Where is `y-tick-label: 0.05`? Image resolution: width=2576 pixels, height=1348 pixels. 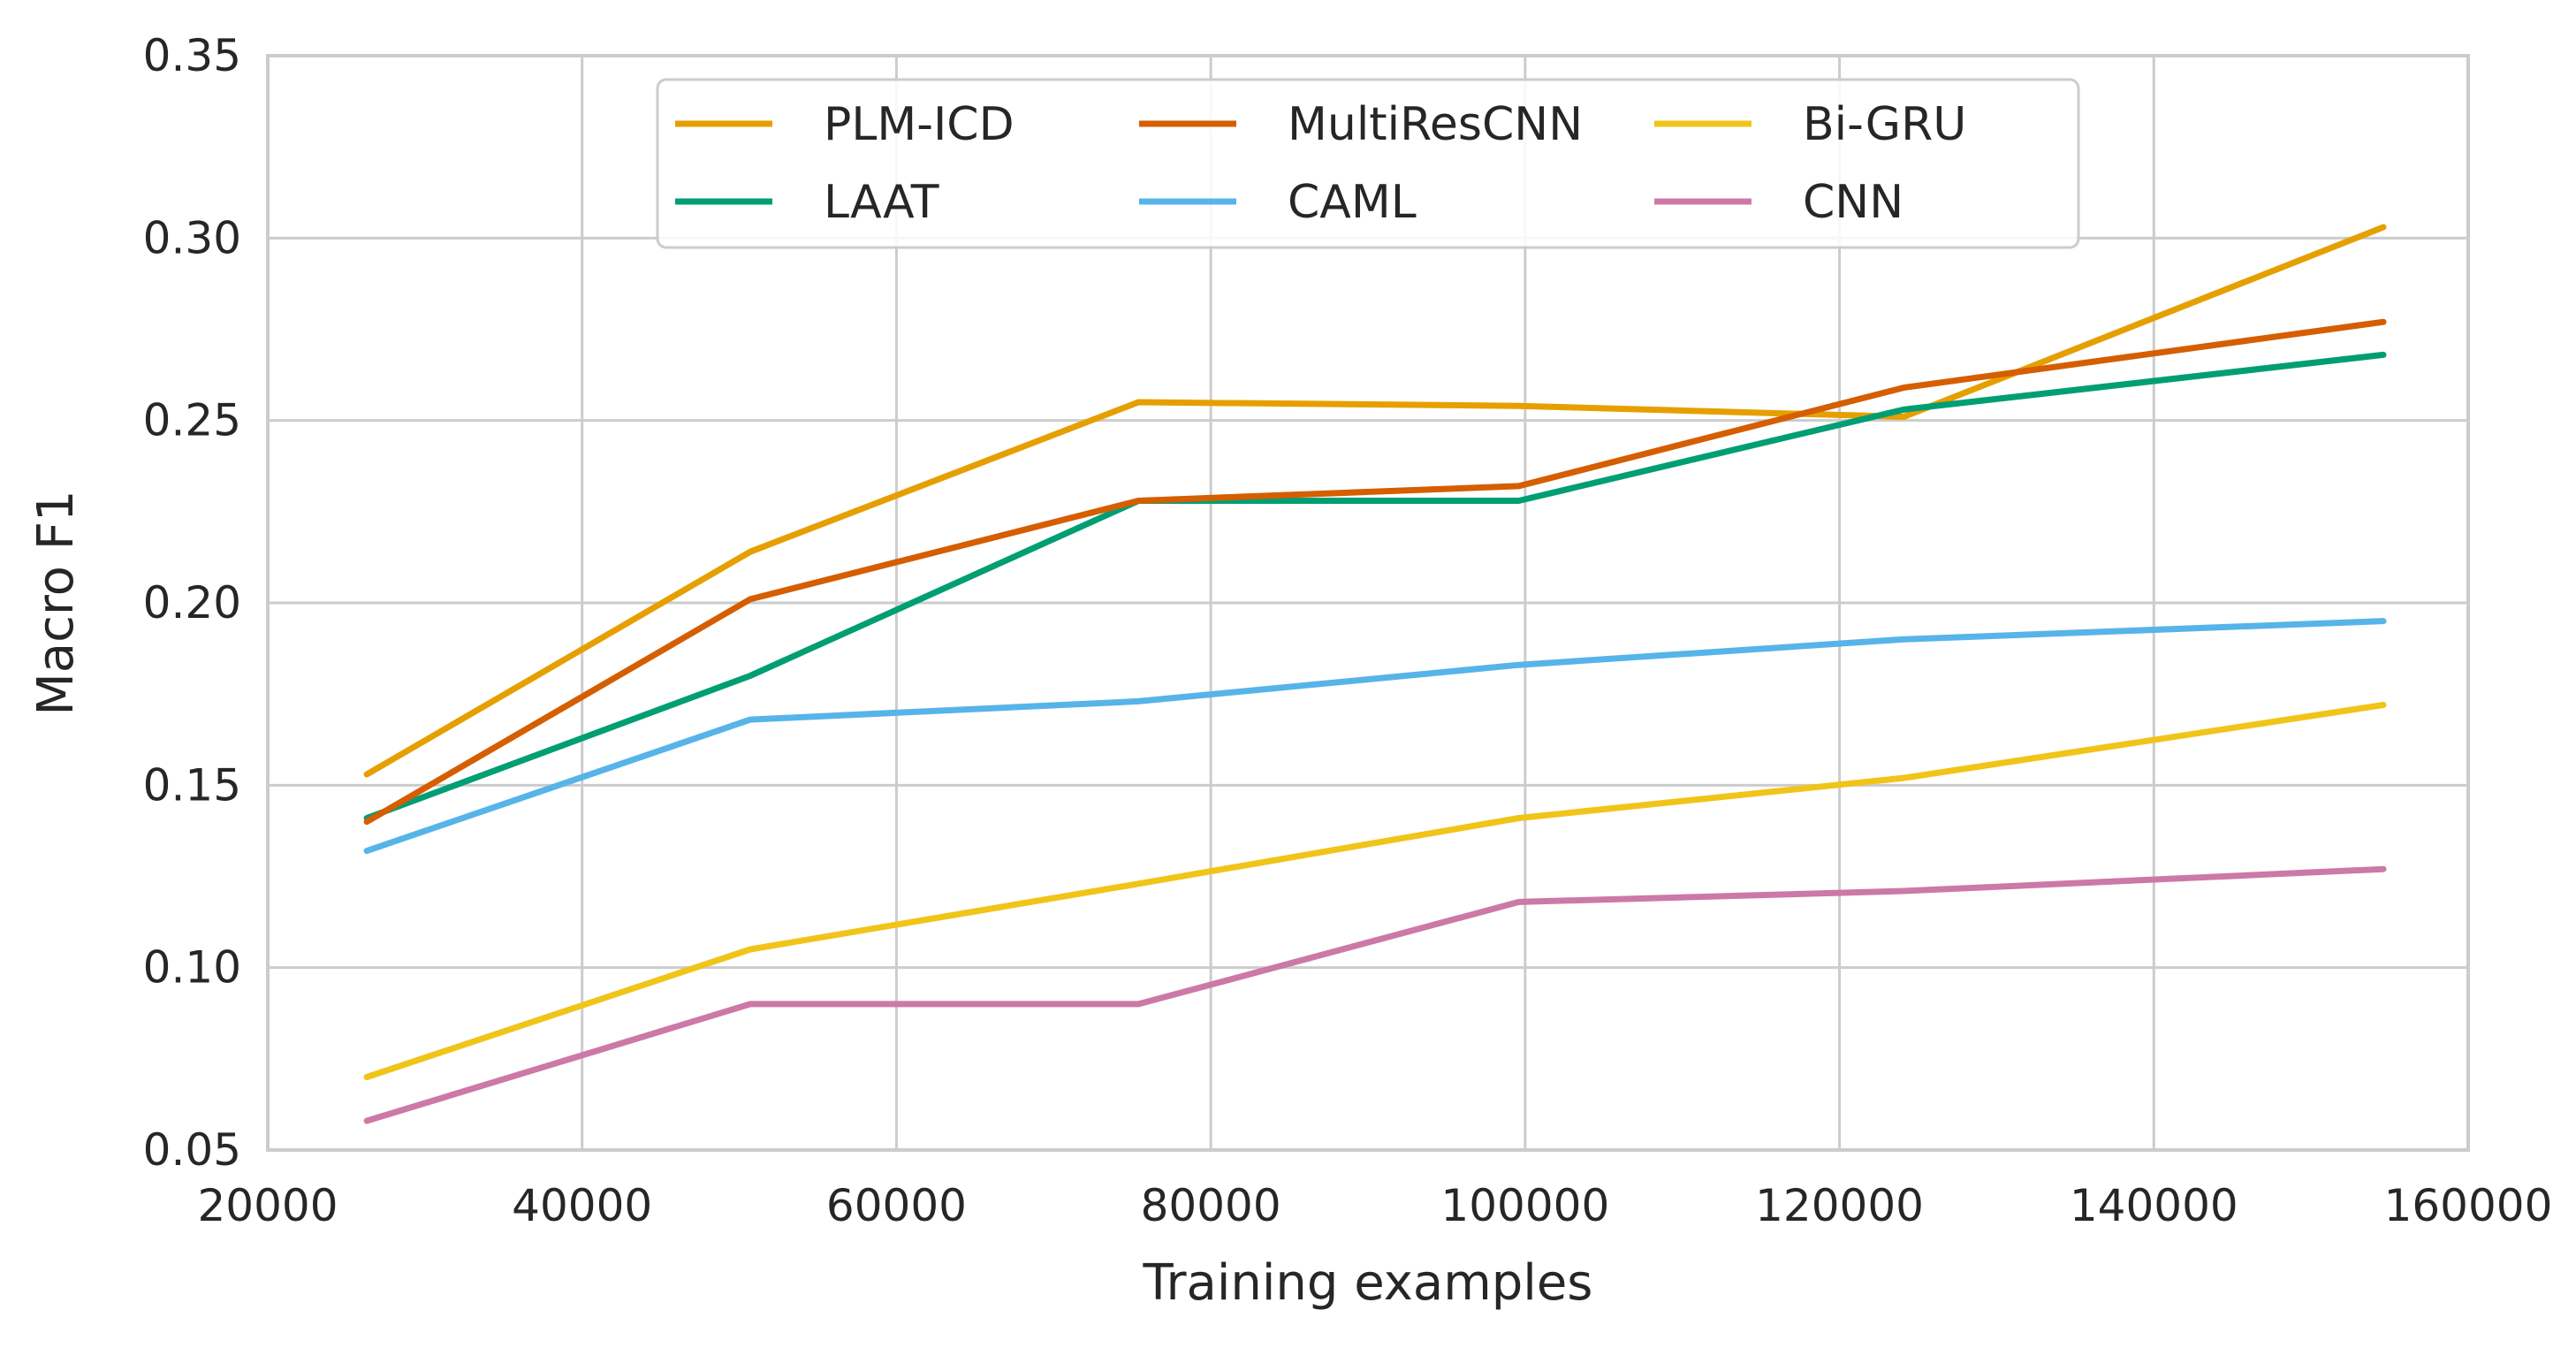
y-tick-label: 0.05 is located at coordinates (192, 1150).